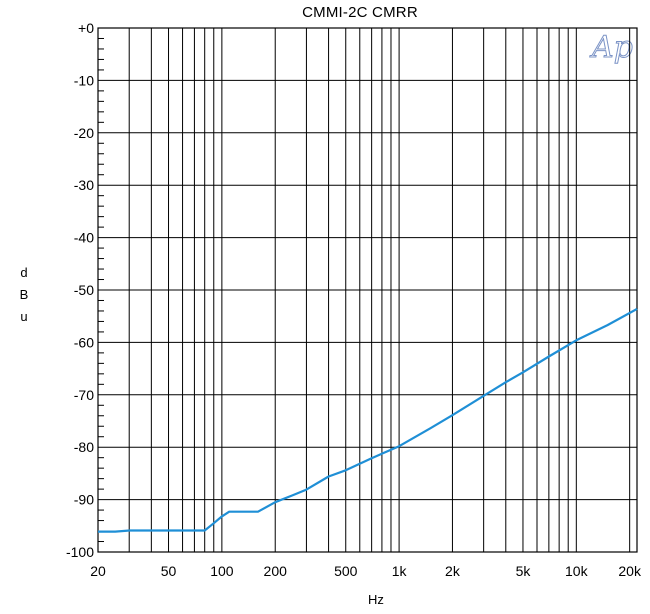  I want to click on y-tick-label: +0, so click(86, 28).